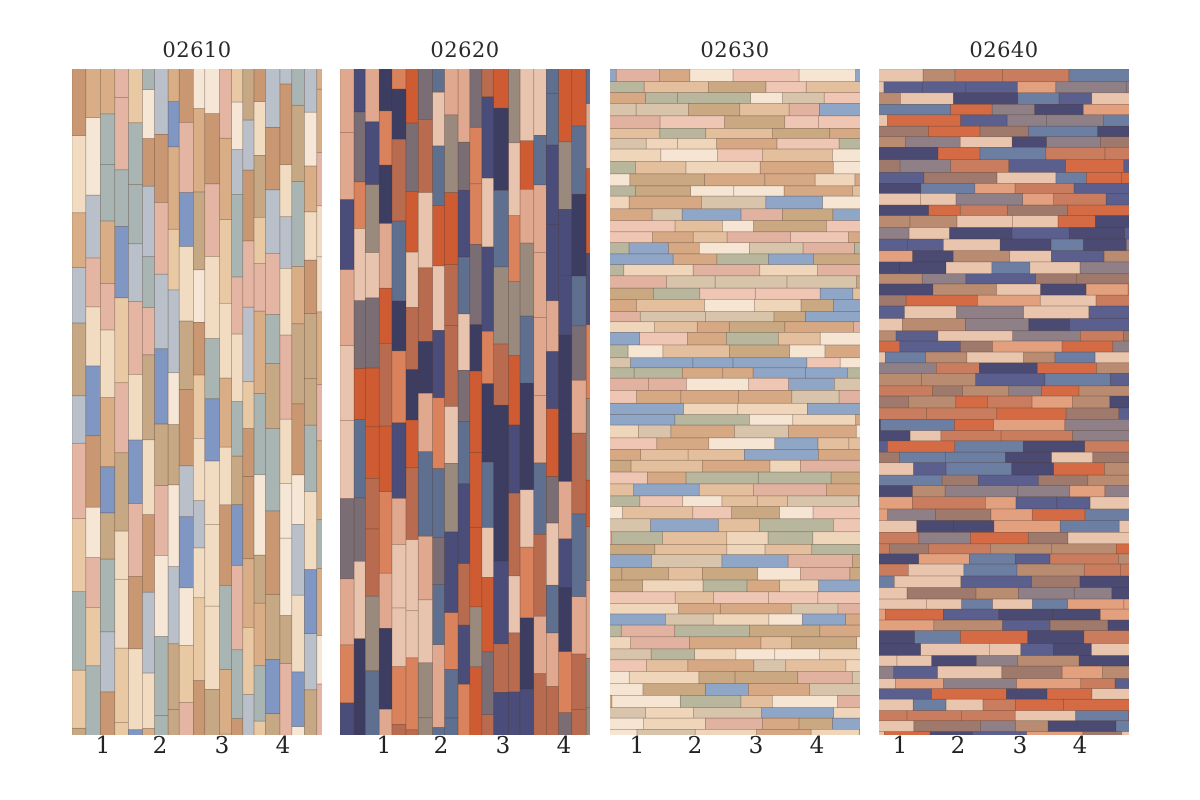 This screenshot has width=1200, height=800. What do you see at coordinates (637, 746) in the screenshot?
I see `column-label: 1` at bounding box center [637, 746].